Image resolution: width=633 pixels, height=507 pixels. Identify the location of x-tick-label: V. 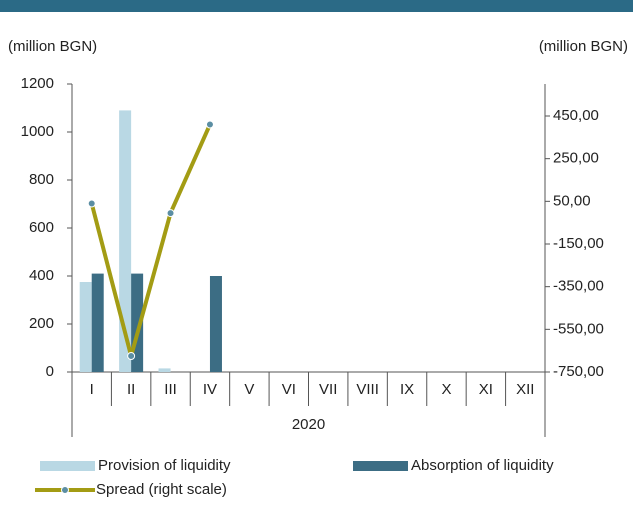
(249, 389).